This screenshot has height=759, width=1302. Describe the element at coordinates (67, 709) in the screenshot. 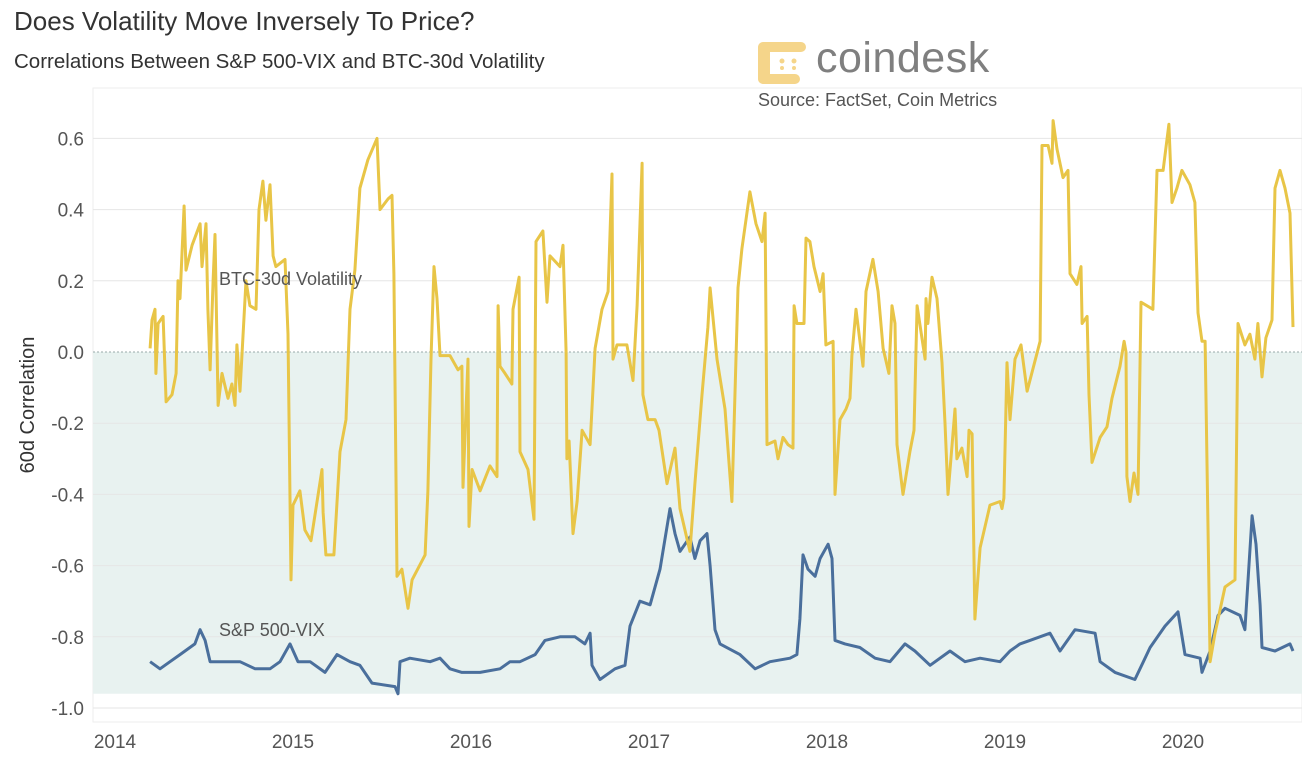

I see `y-tick-label: -1.0` at that location.